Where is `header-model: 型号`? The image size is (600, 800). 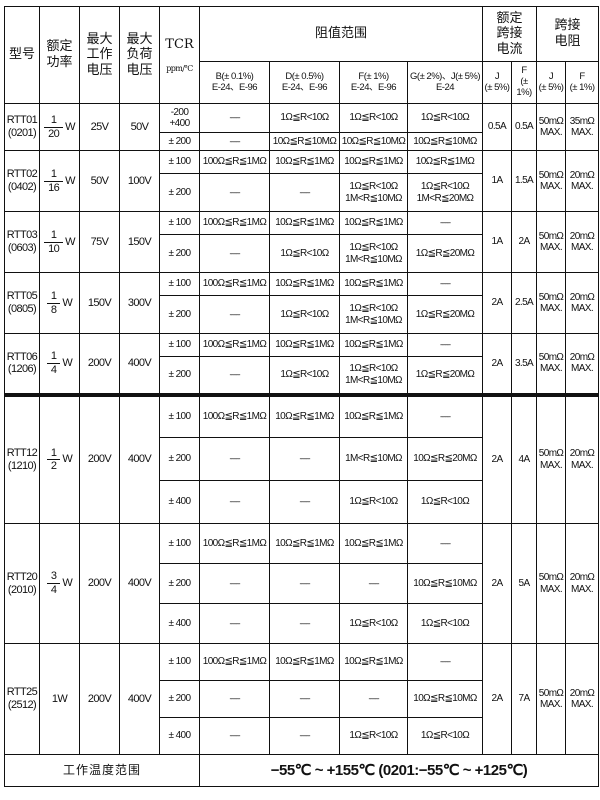 header-model: 型号 is located at coordinates (22, 55).